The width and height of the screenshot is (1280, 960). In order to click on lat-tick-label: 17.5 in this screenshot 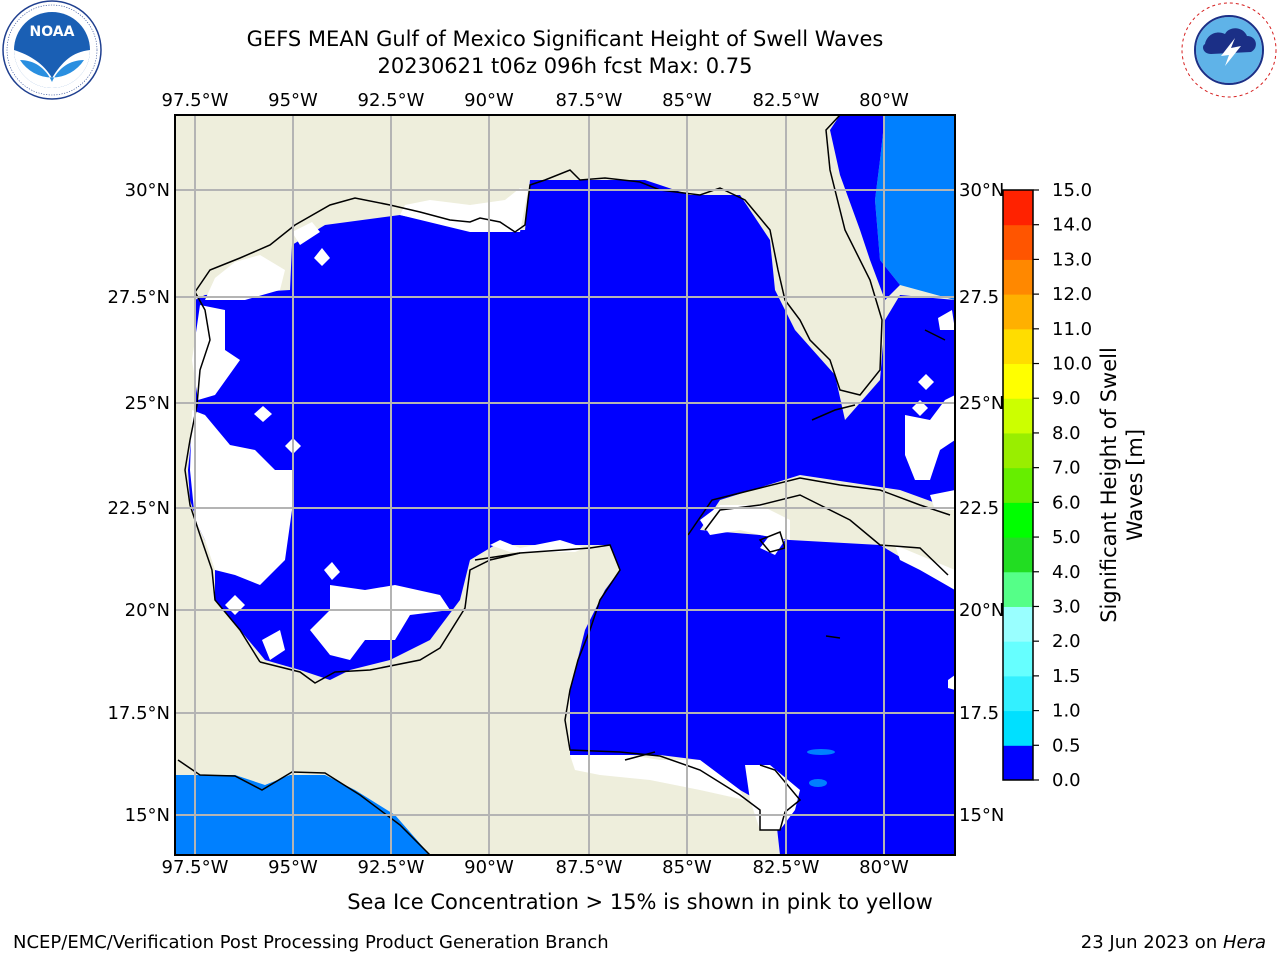, I will do `click(979, 713)`.